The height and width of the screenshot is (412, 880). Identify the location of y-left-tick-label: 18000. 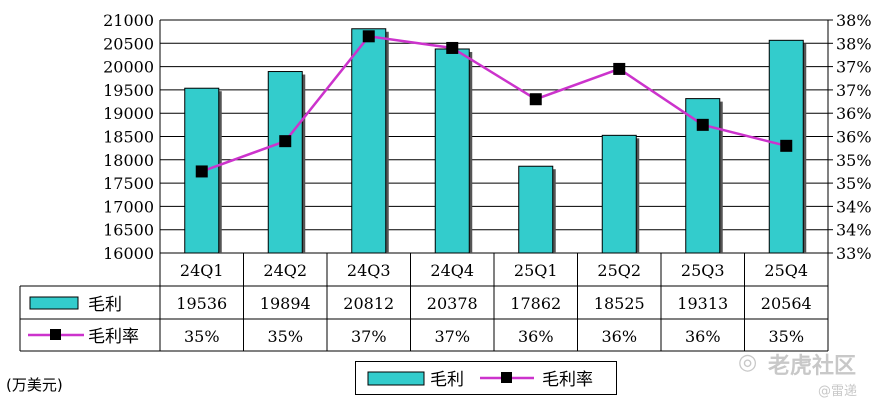
(128, 160).